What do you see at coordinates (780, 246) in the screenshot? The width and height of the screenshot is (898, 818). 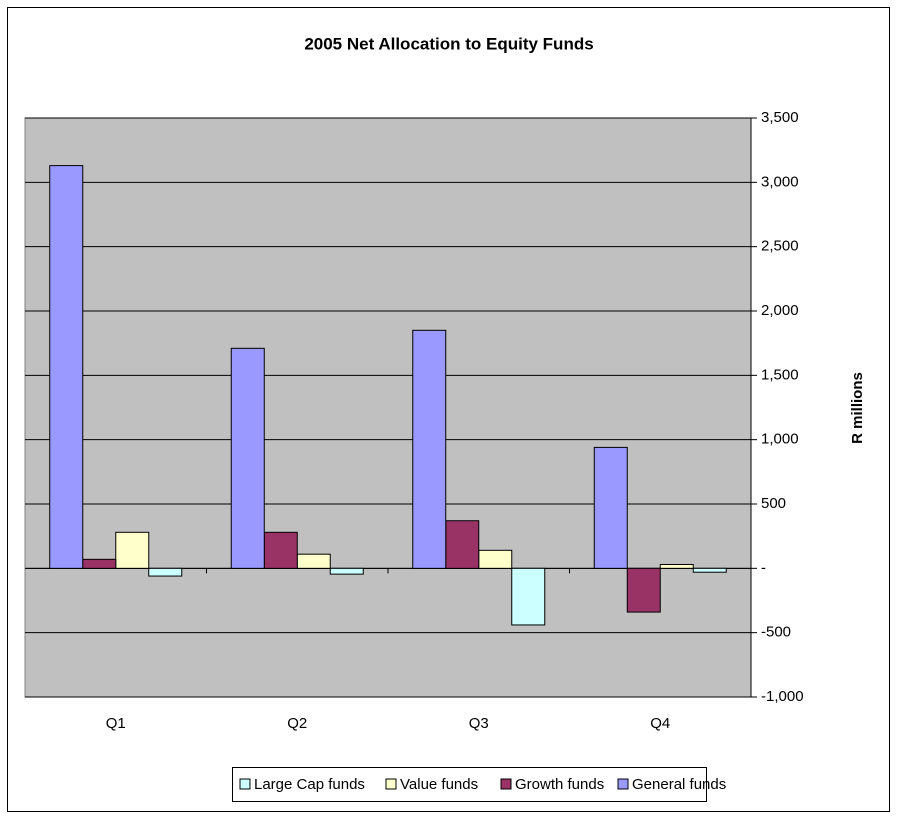 I see `y-tick-label: 2,500` at bounding box center [780, 246].